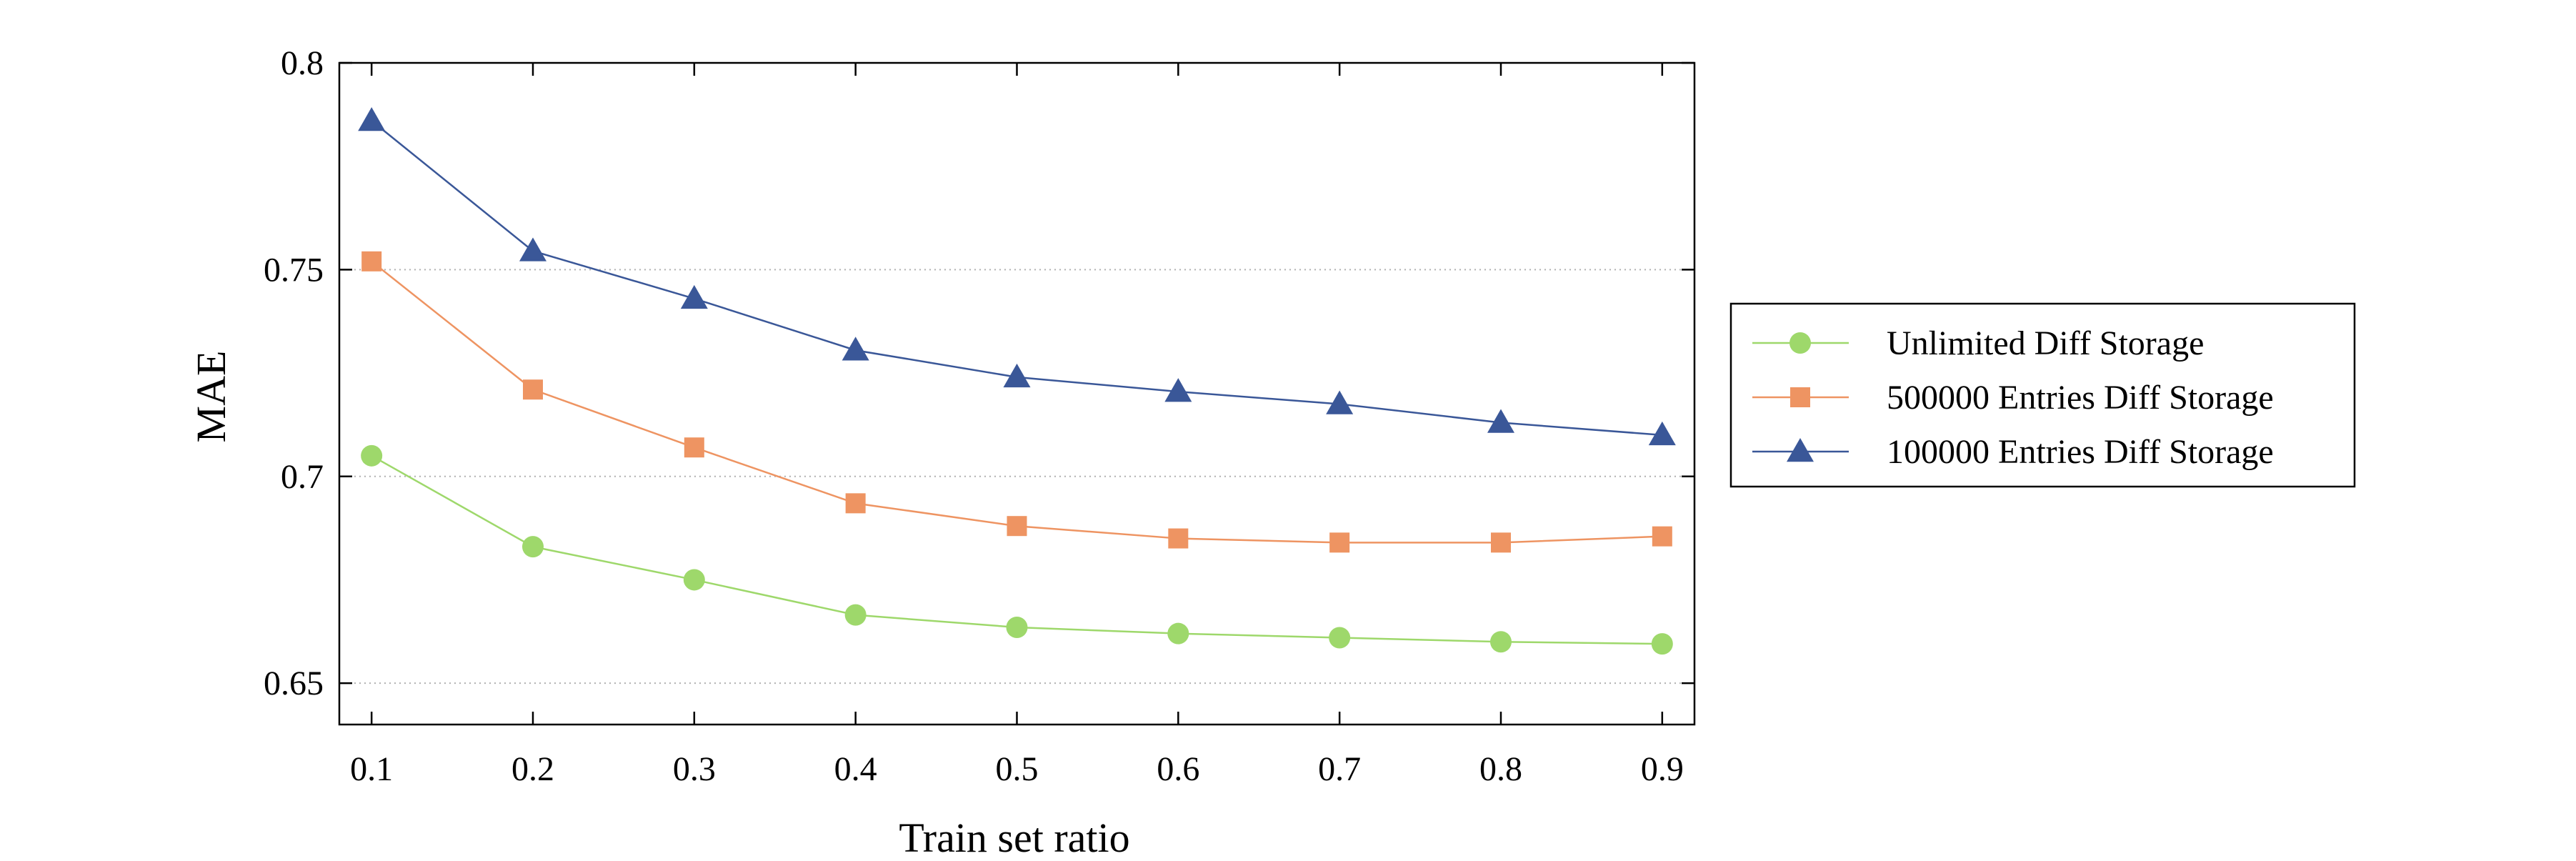  Describe the element at coordinates (2046, 343) in the screenshot. I see `legend-label: Unlimited Diff Storage` at that location.